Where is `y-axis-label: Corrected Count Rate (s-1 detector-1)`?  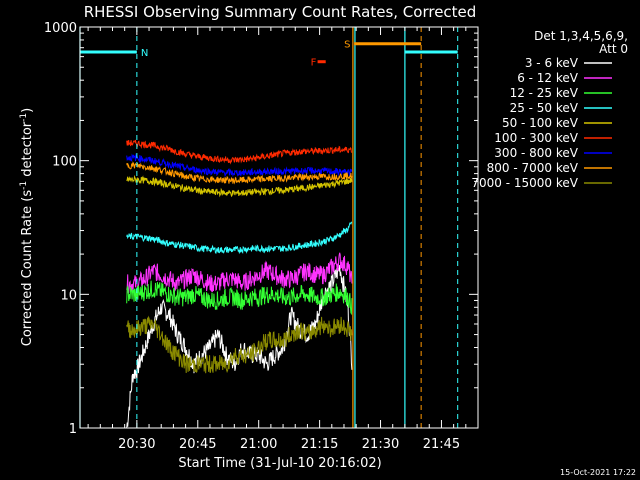 y-axis-label: Corrected Count Rate (s-1 detector-1) is located at coordinates (27, 227).